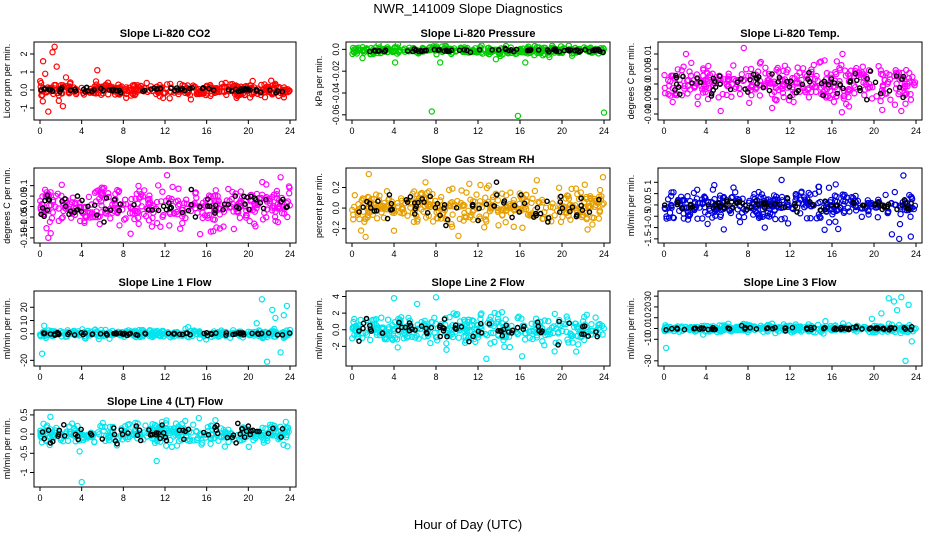 The width and height of the screenshot is (936, 540). I want to click on y-tick-label: -30, so click(648, 360).